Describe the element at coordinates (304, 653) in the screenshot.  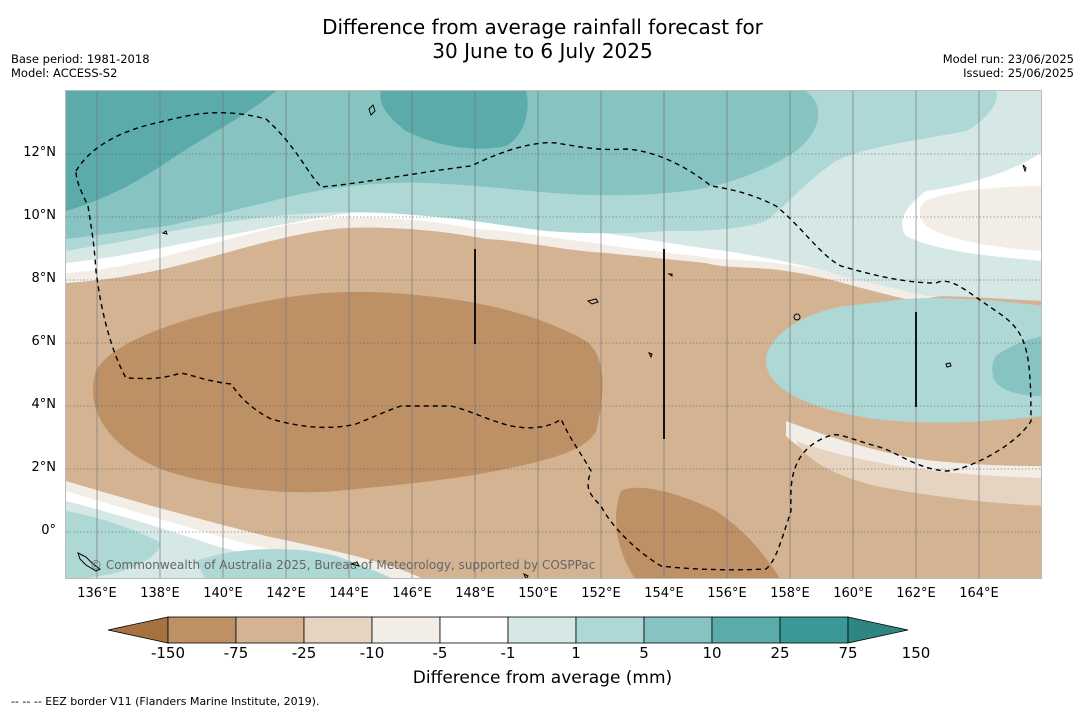
I see `colorbar-tick-label: -25` at that location.